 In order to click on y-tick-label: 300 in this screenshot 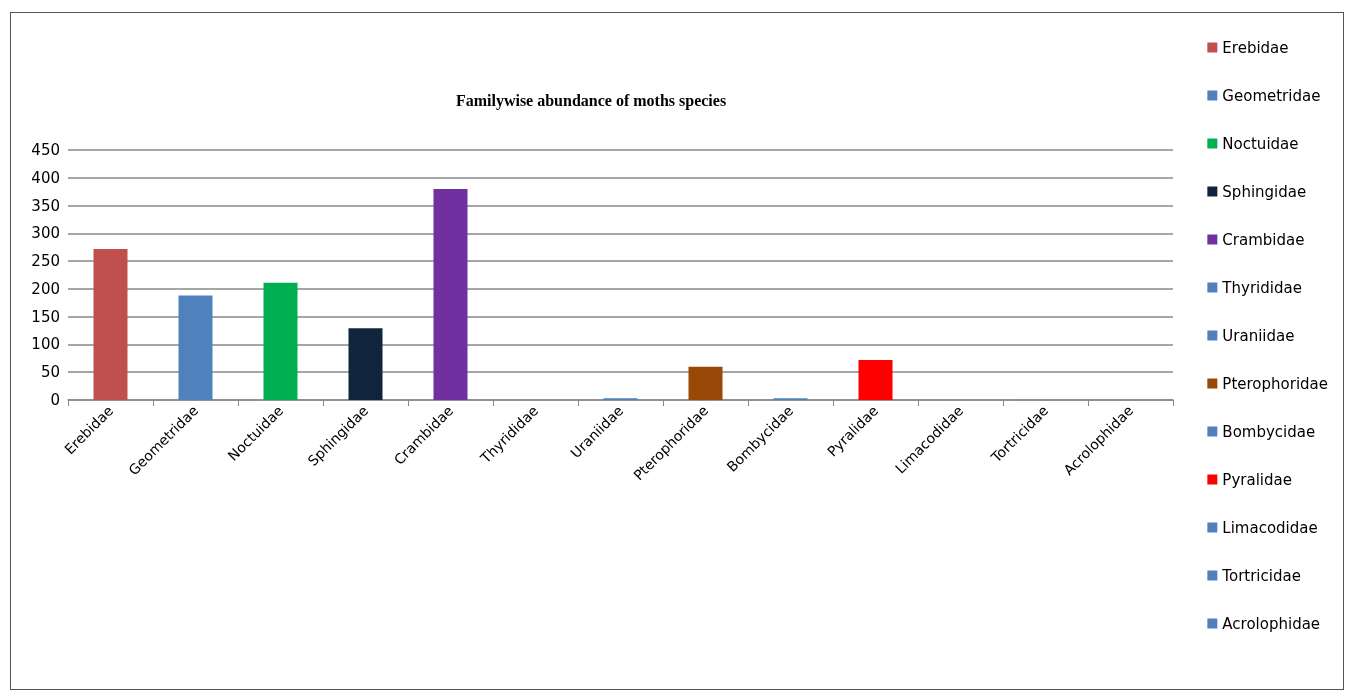, I will do `click(45, 233)`.